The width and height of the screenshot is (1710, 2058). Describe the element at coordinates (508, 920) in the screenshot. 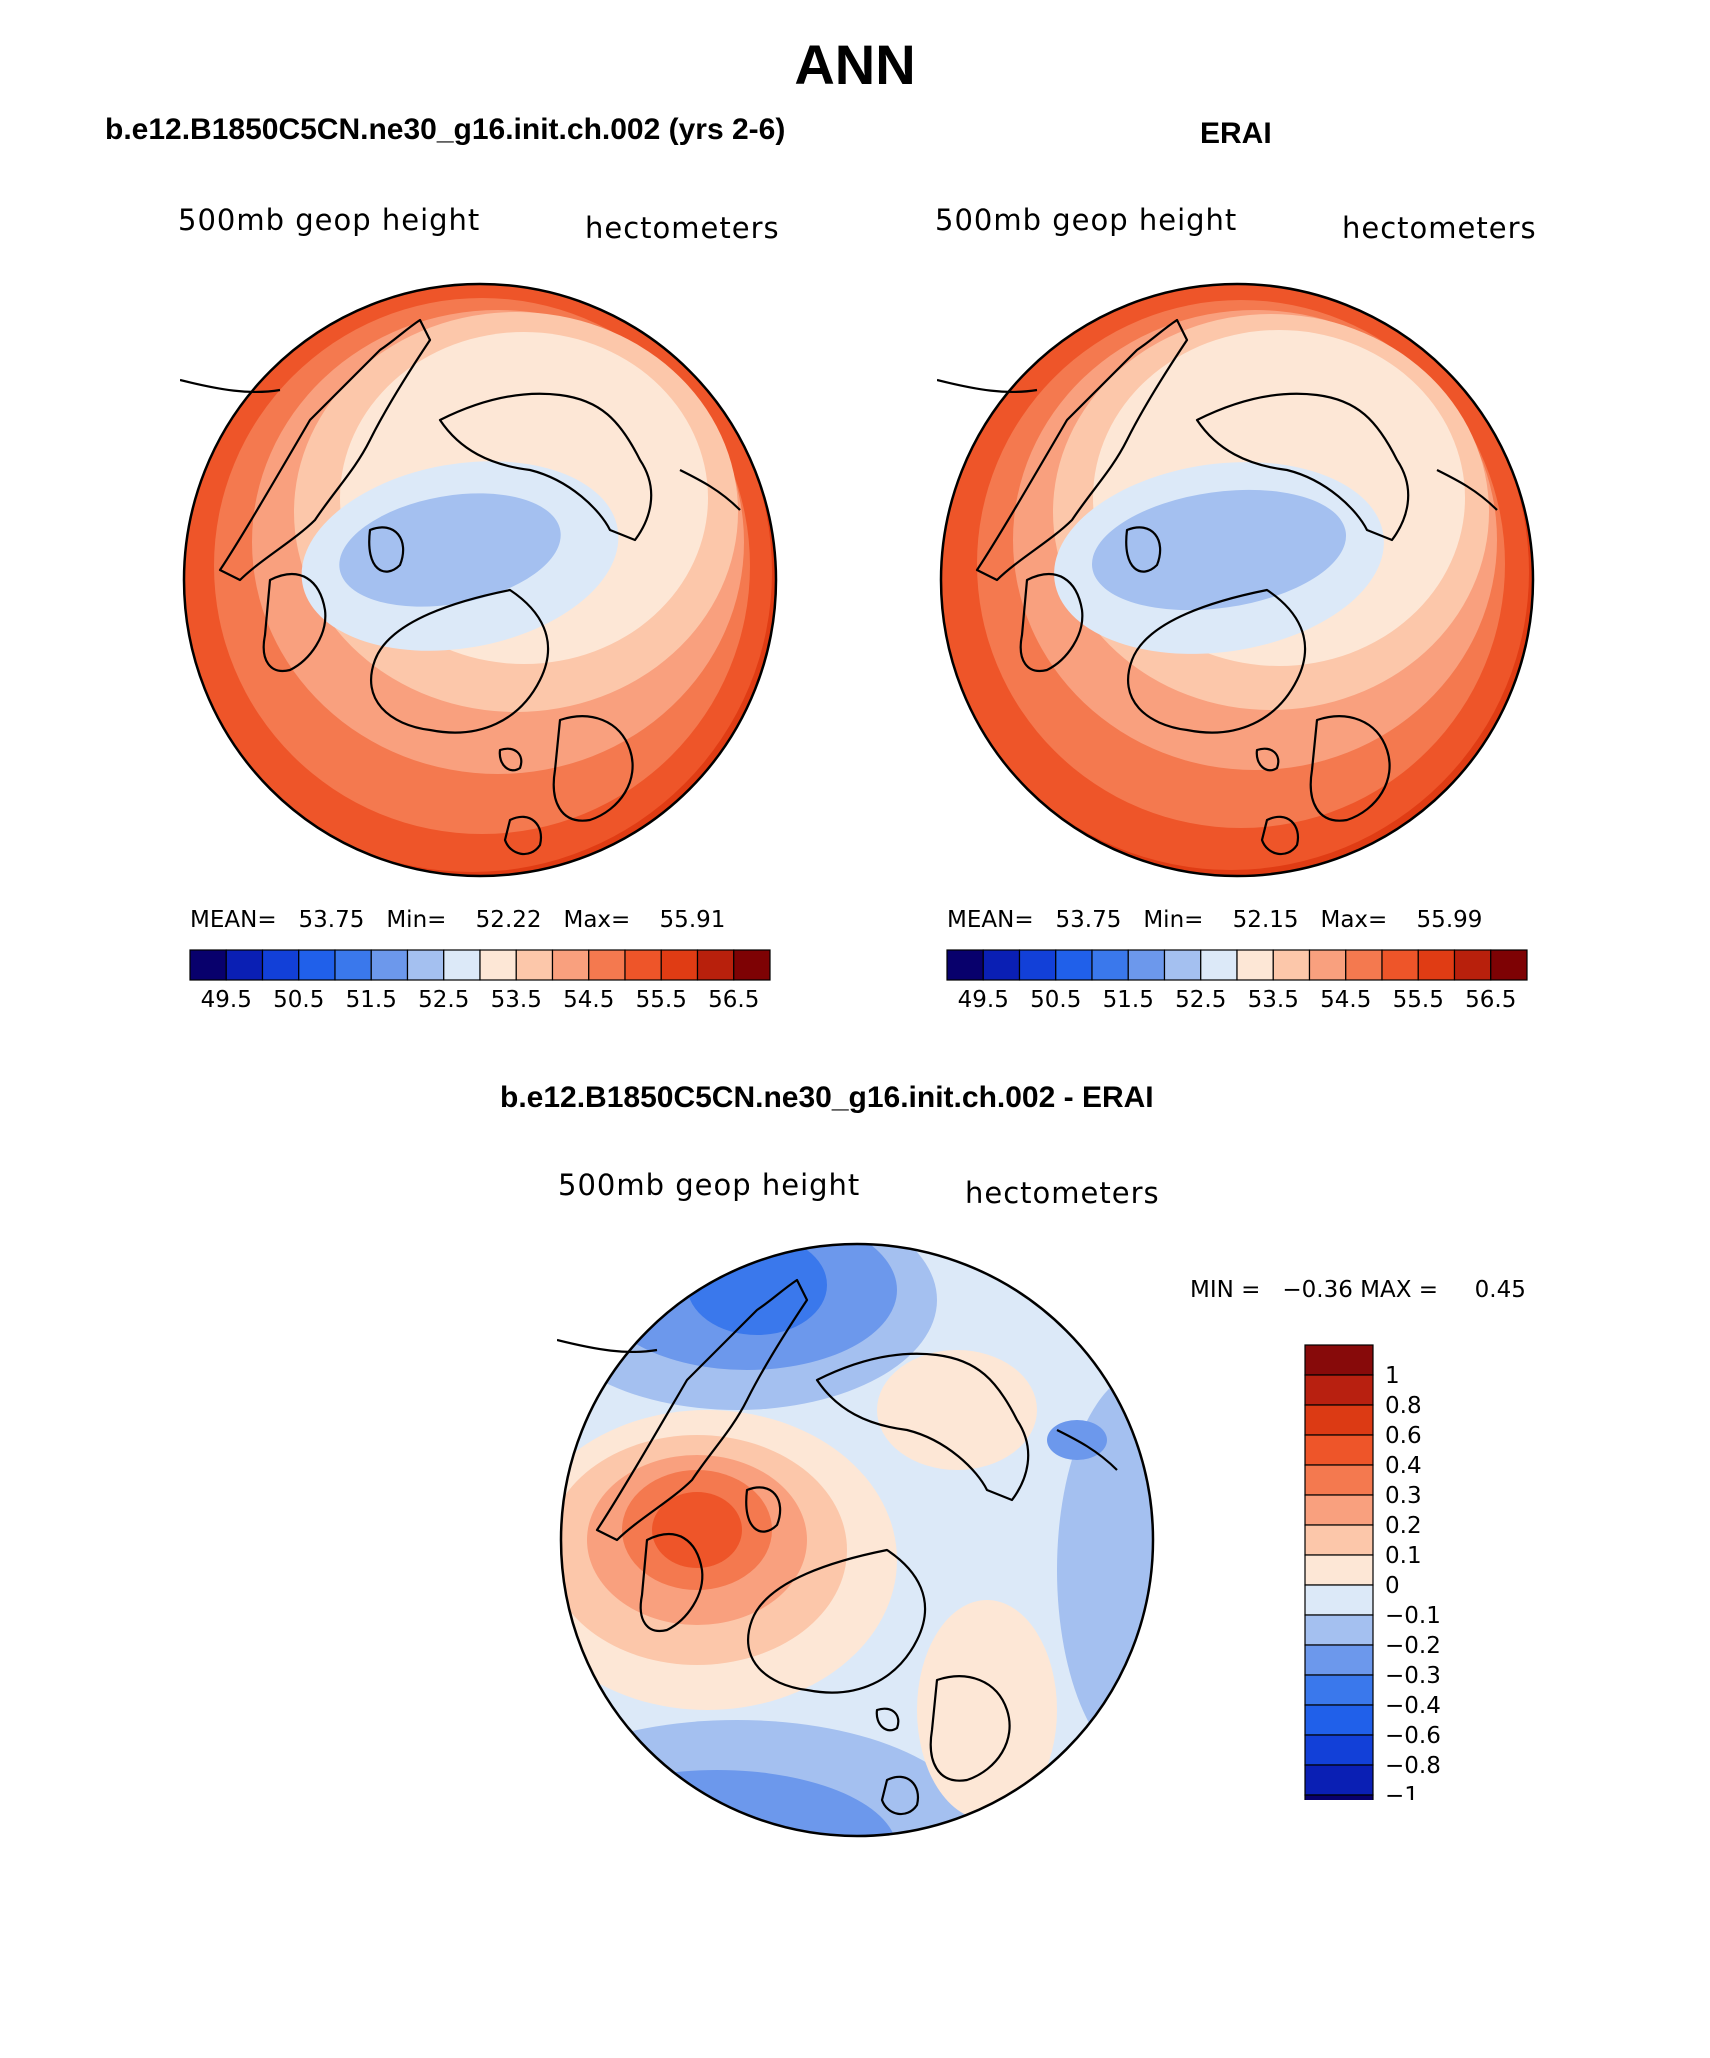

I see `min-value: 52.22` at that location.